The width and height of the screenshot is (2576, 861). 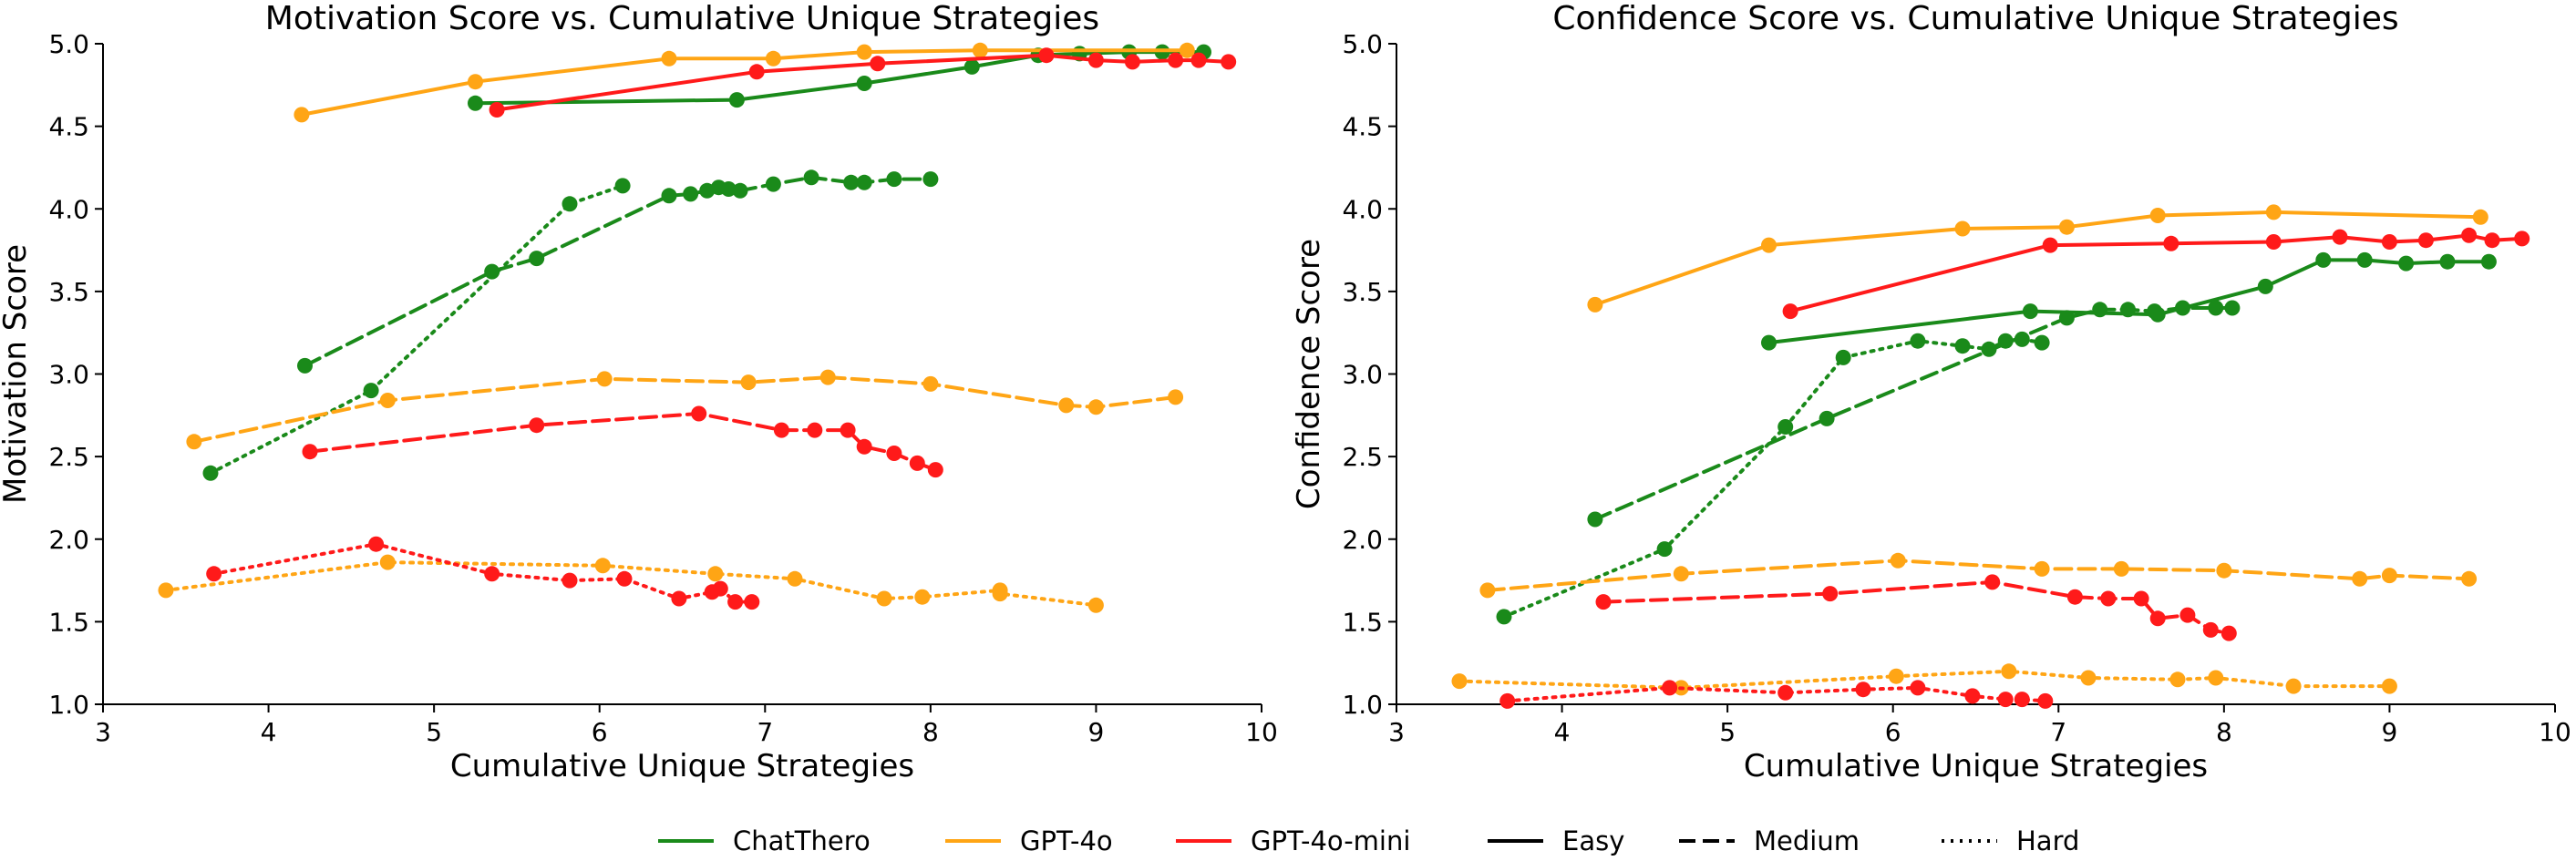 What do you see at coordinates (2224, 732) in the screenshot?
I see `x-tick-label: 8` at bounding box center [2224, 732].